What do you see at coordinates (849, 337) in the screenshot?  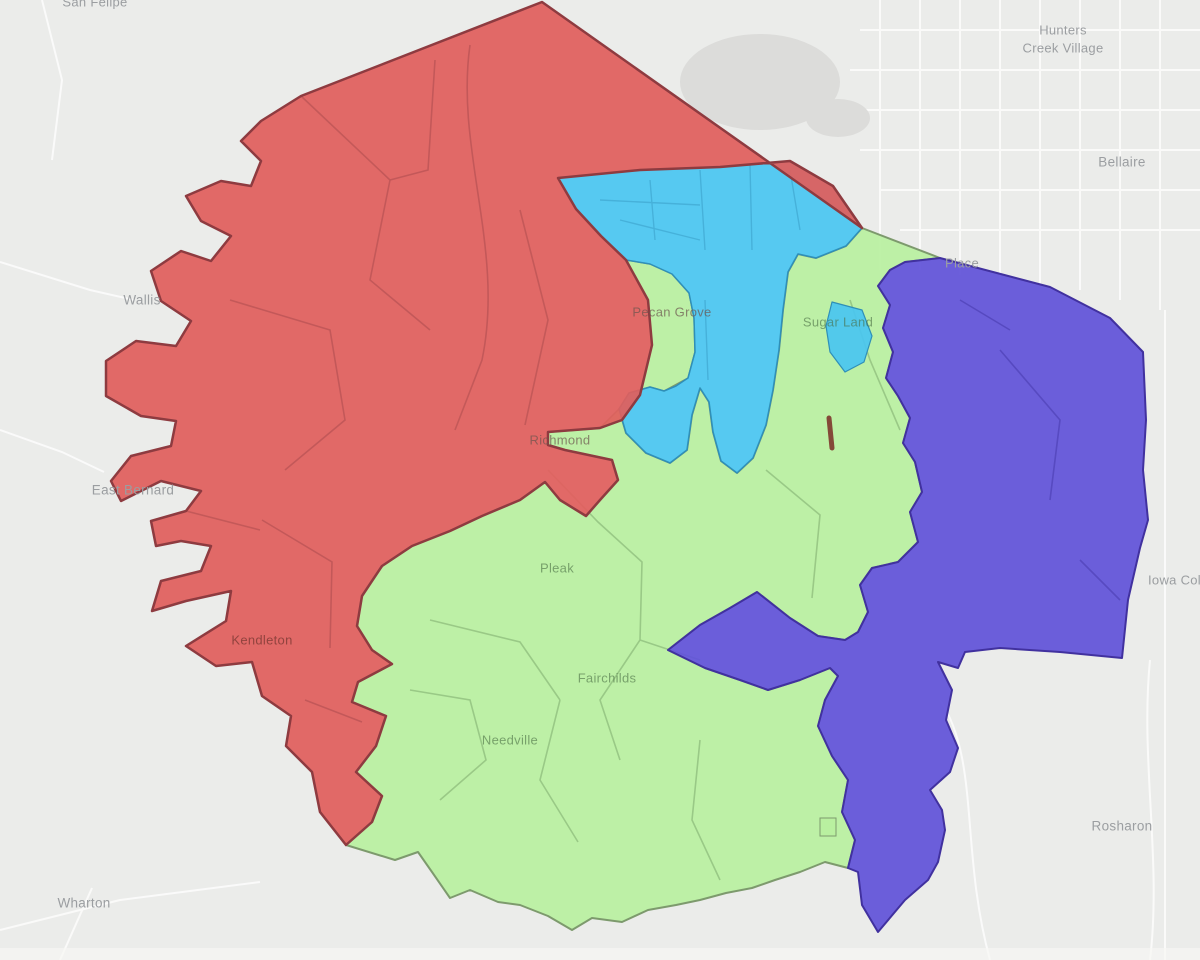 I see `region-cyan-east-patch` at bounding box center [849, 337].